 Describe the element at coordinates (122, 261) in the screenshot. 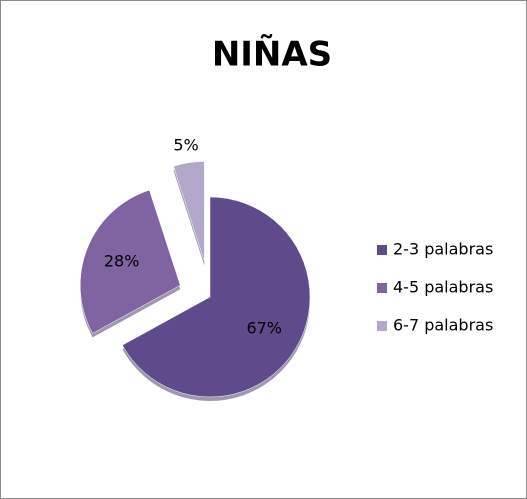

I see `data-label: 28%` at that location.